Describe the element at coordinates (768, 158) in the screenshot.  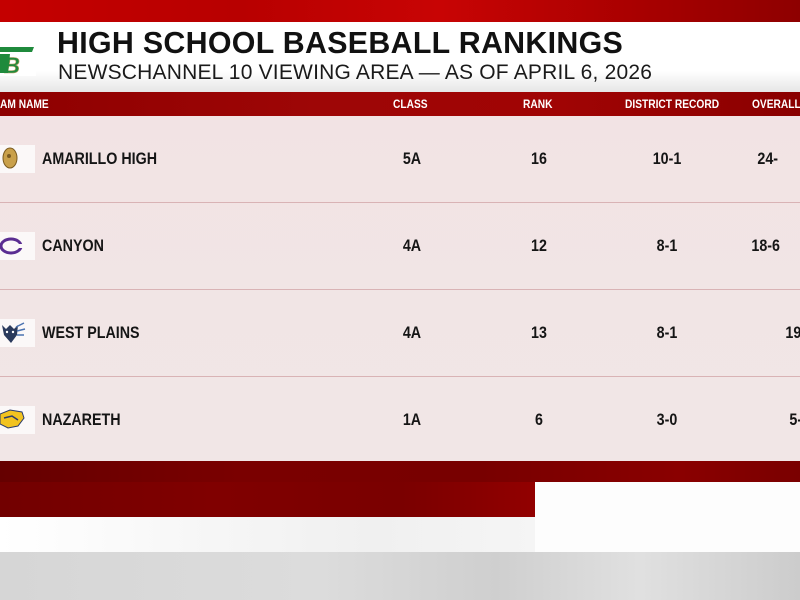
I see `team-overall-record: 24-` at that location.